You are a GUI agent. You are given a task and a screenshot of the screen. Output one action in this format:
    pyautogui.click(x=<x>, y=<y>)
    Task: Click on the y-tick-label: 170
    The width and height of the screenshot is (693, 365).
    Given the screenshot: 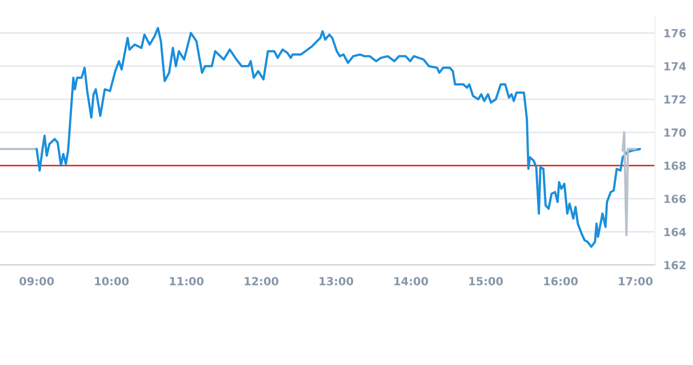 What is the action you would take?
    pyautogui.click(x=675, y=132)
    